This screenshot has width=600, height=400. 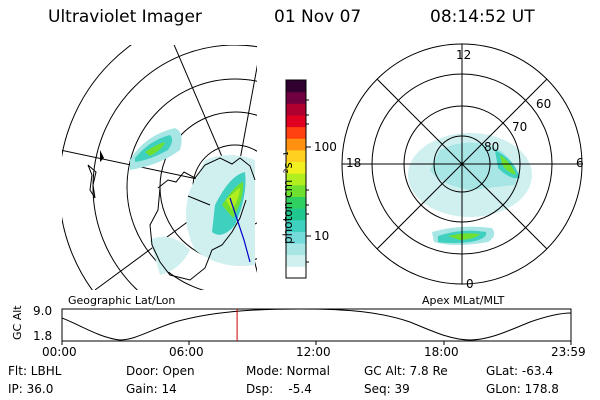 What do you see at coordinates (322, 236) in the screenshot?
I see `colorbar-tick-10: 10` at bounding box center [322, 236].